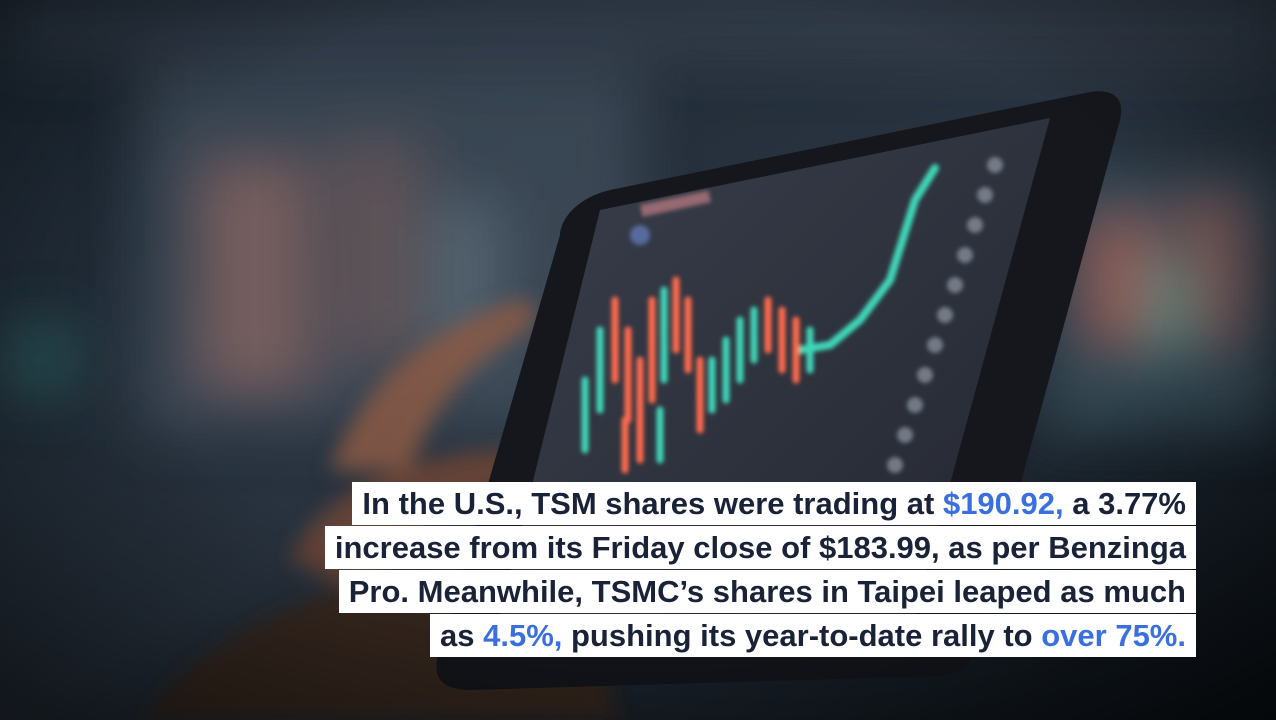  What do you see at coordinates (523, 635) in the screenshot?
I see `caption-highlight-percent: 4.5%,` at bounding box center [523, 635].